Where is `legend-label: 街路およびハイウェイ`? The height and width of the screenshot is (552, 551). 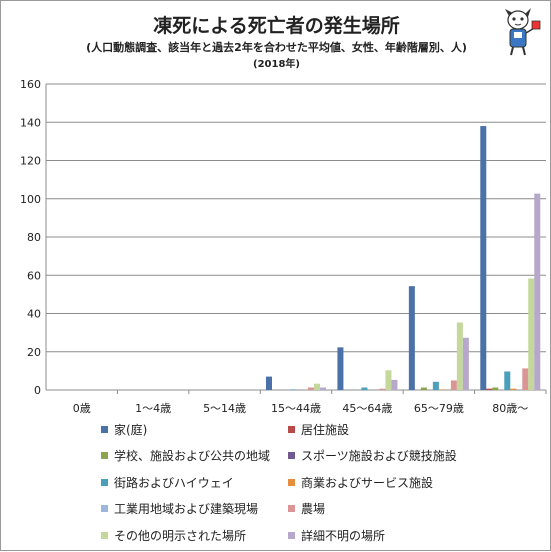
legend-label: 街路およびハイウェイ is located at coordinates (174, 482).